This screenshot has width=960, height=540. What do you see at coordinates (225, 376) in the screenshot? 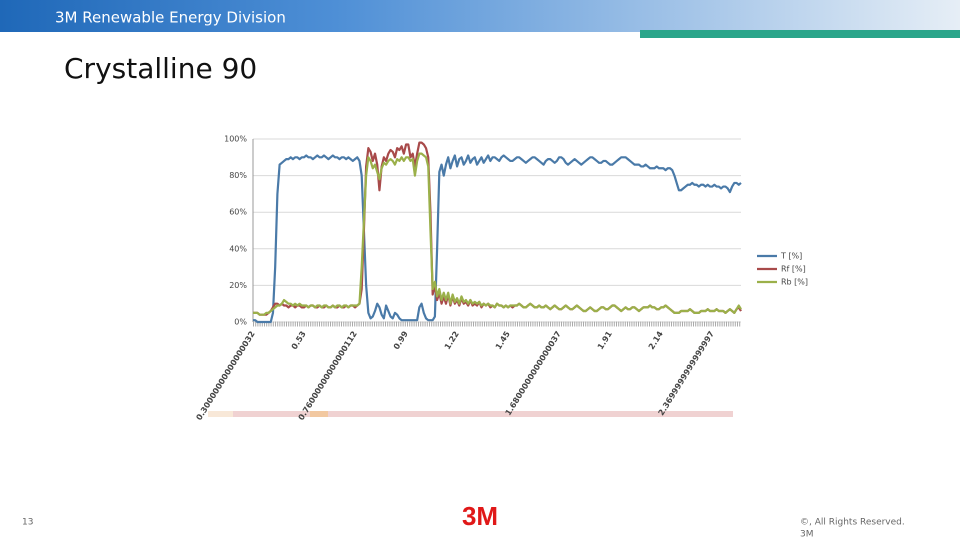
I see `x-tick-label: 0.30000000000000032` at bounding box center [225, 376].